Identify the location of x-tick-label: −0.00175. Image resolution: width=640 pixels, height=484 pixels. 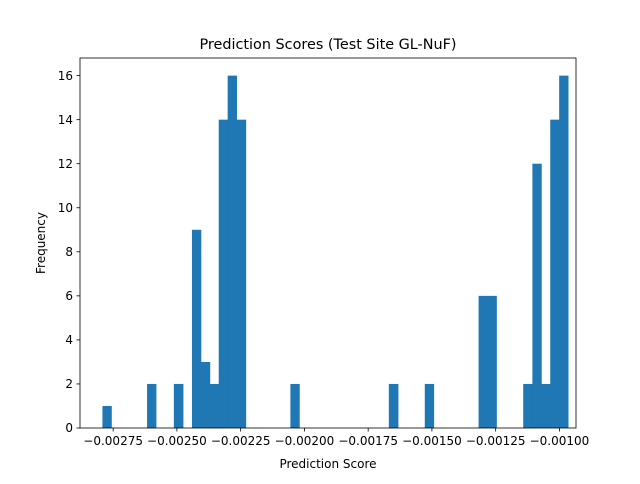
(368, 441).